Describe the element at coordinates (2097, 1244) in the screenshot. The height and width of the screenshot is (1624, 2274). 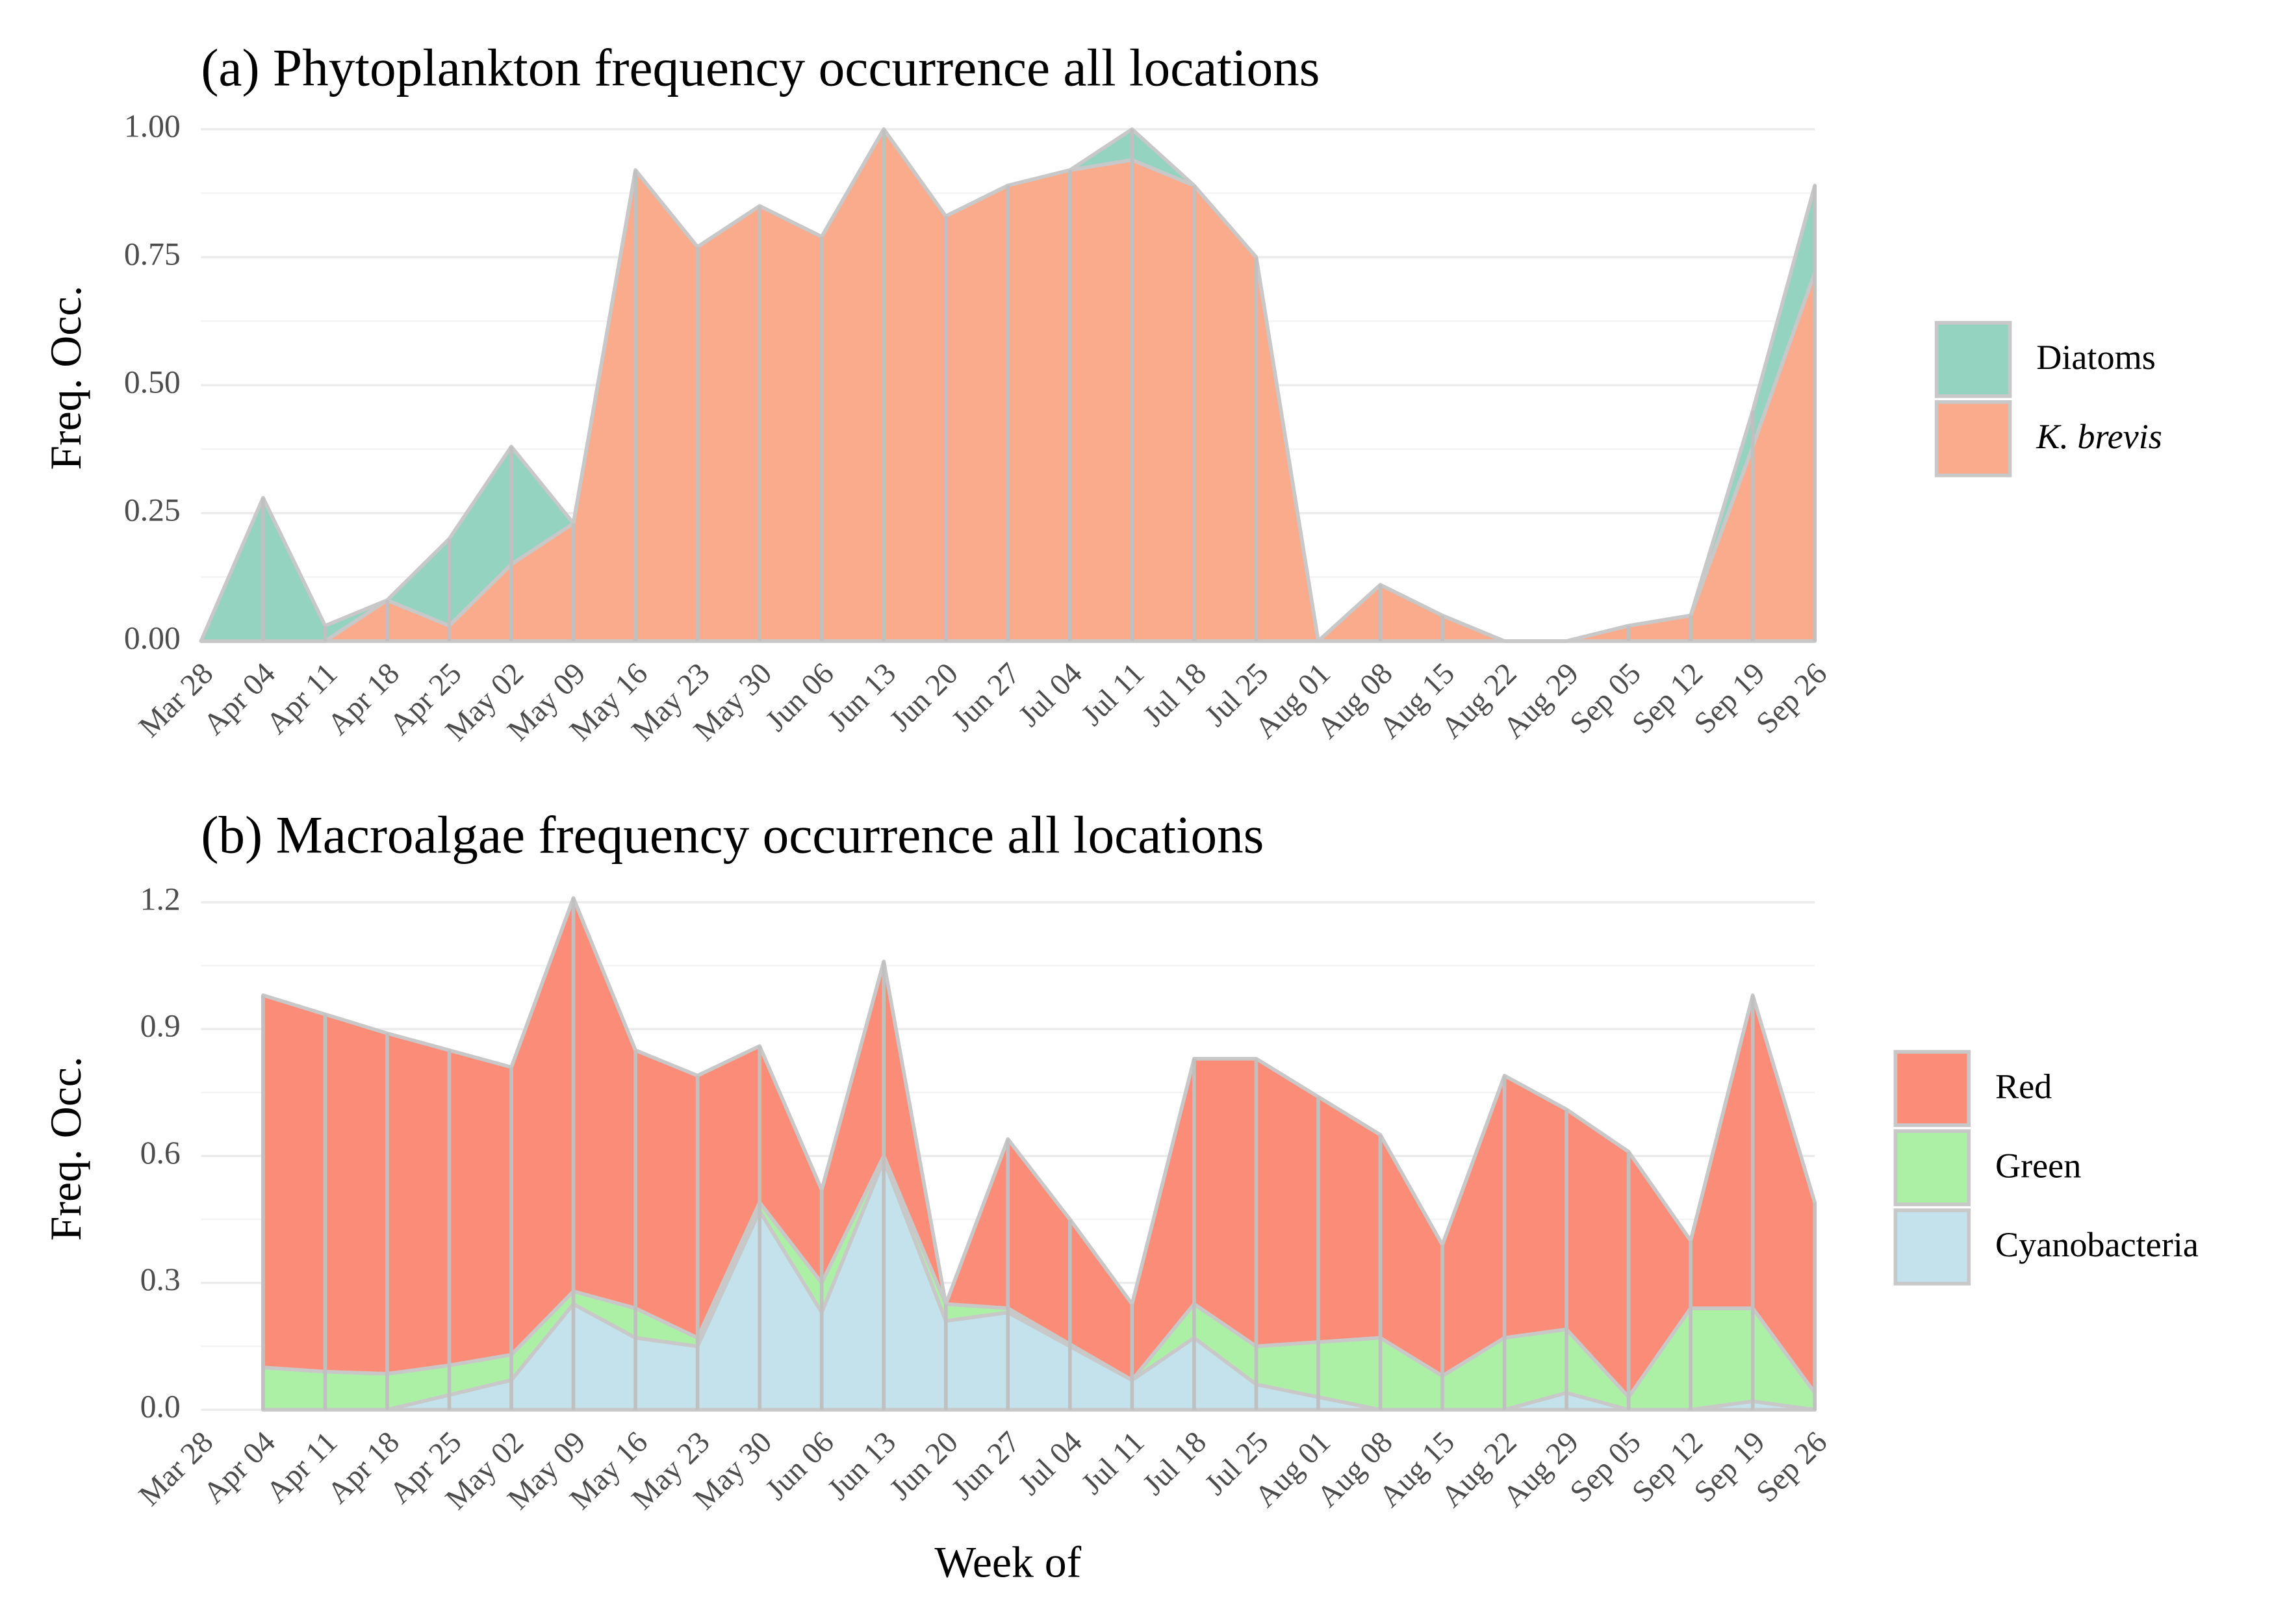
I see `legend-label: Cyanobacteria` at that location.